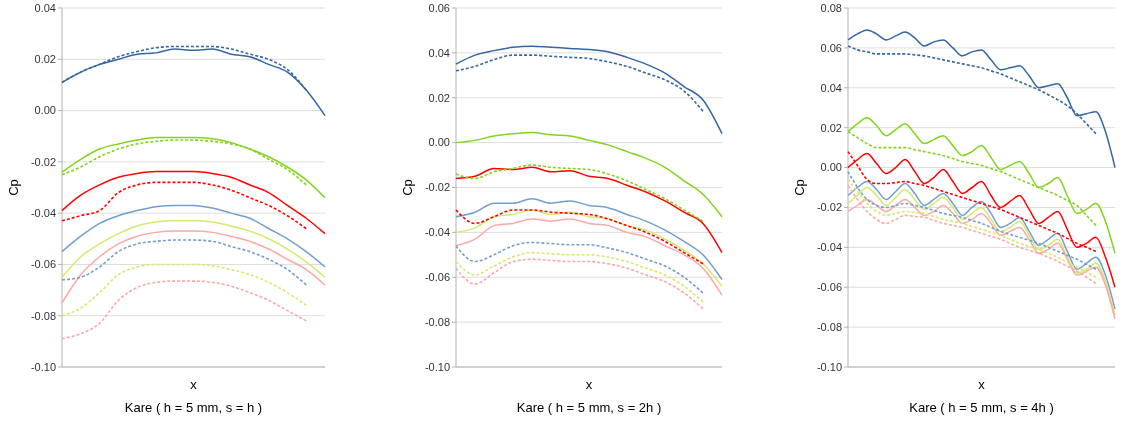  I want to click on text: Kare ( h = 5 mm, s = 4h ), so click(981, 407).